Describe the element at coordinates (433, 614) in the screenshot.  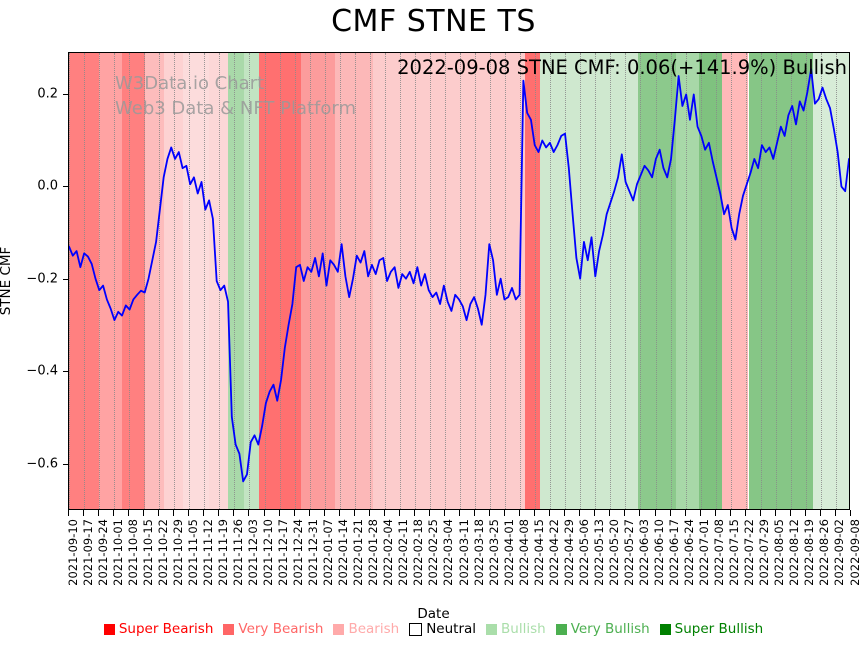
I see `x-axis-label: Date` at that location.